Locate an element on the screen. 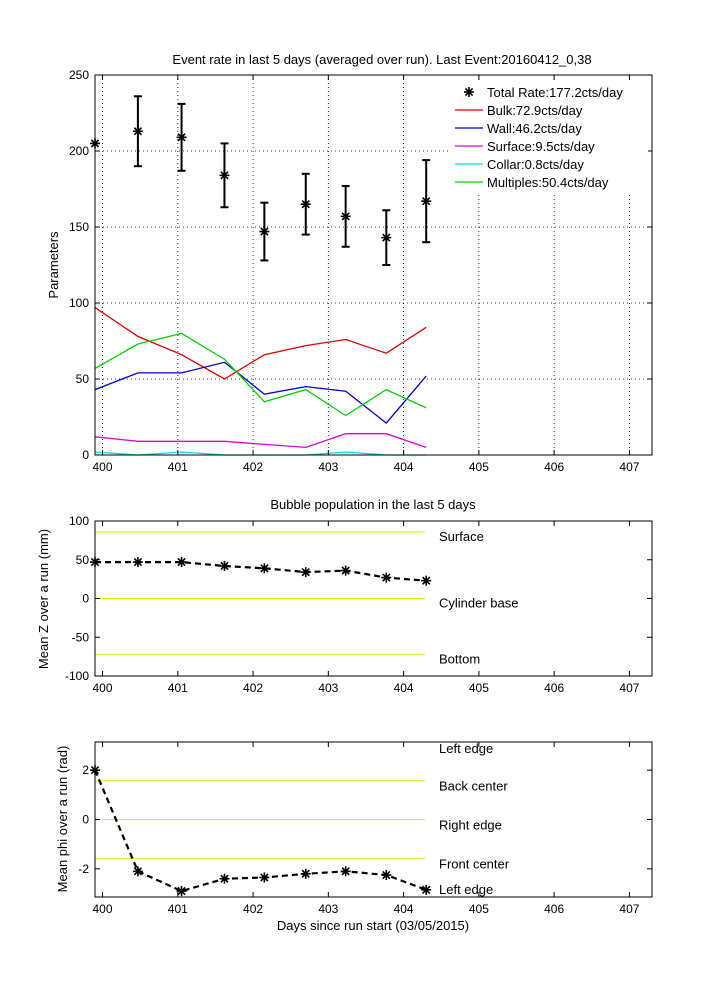  event-rate-x-tick-label-5: 405 is located at coordinates (479, 467).